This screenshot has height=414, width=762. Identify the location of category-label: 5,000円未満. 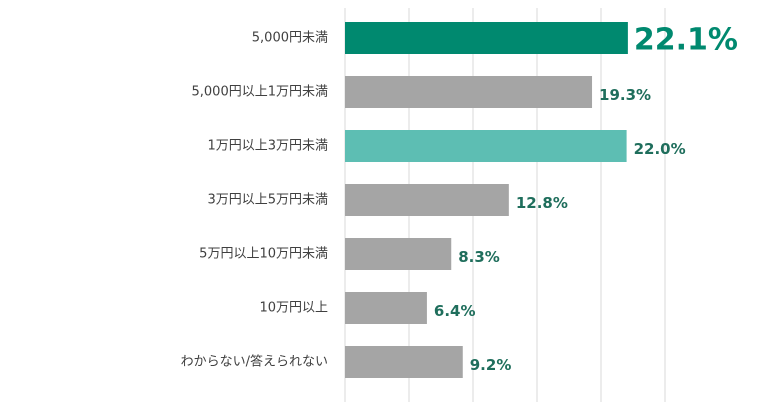
(290, 38).